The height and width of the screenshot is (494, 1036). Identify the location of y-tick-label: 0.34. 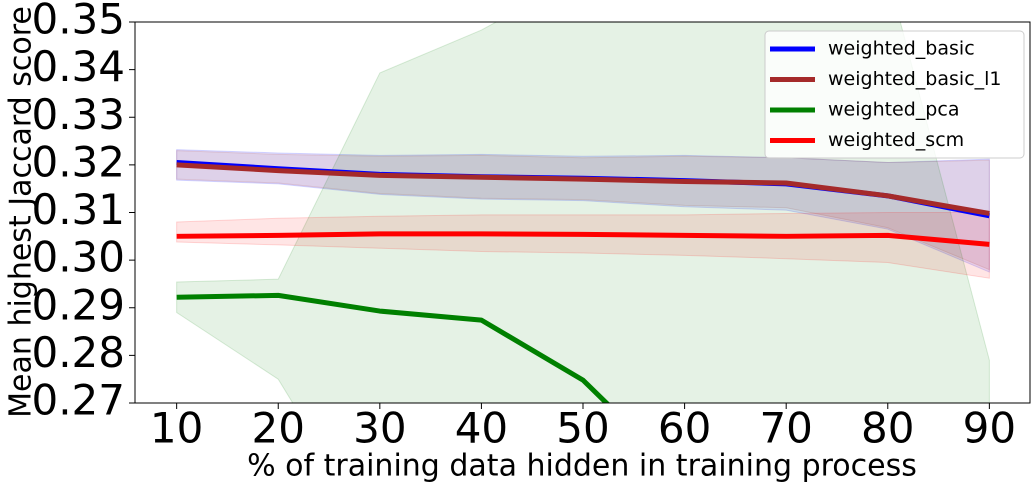
(78, 66).